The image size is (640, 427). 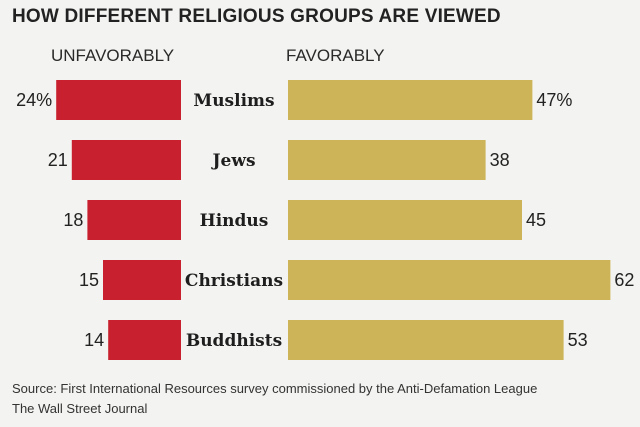 What do you see at coordinates (134, 220) in the screenshot?
I see `unfavorable-bar-hindus` at bounding box center [134, 220].